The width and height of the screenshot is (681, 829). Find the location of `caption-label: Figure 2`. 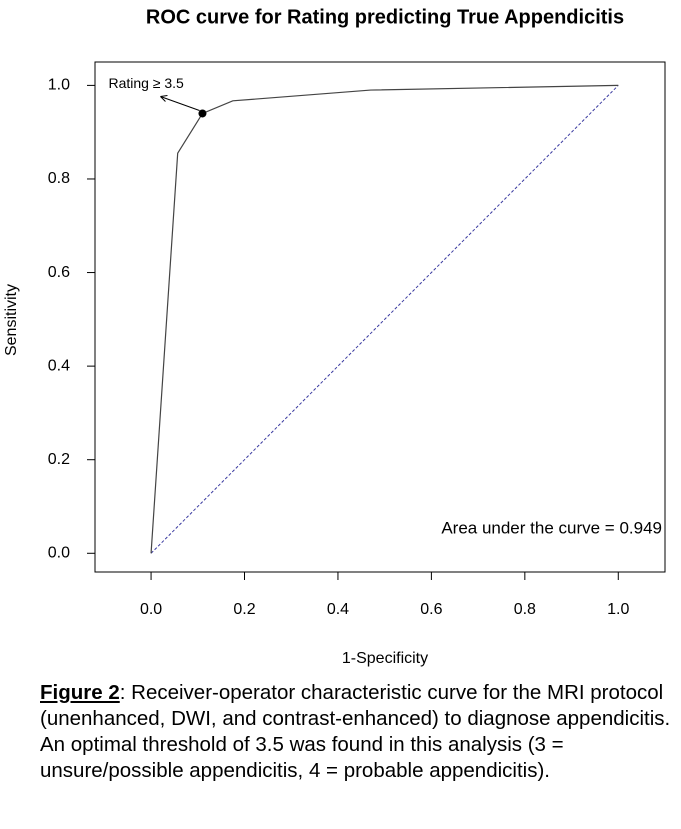

caption-label: Figure 2 is located at coordinates (80, 692).